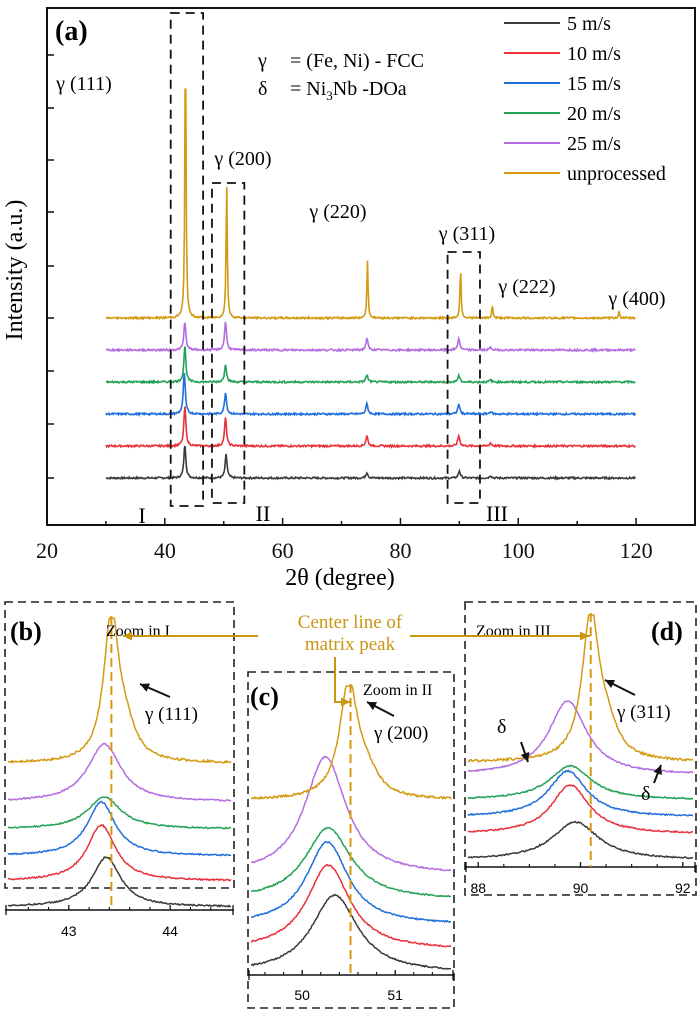 The height and width of the screenshot is (1014, 700). Describe the element at coordinates (400, 550) in the screenshot. I see `x-tick-label: 80` at that location.